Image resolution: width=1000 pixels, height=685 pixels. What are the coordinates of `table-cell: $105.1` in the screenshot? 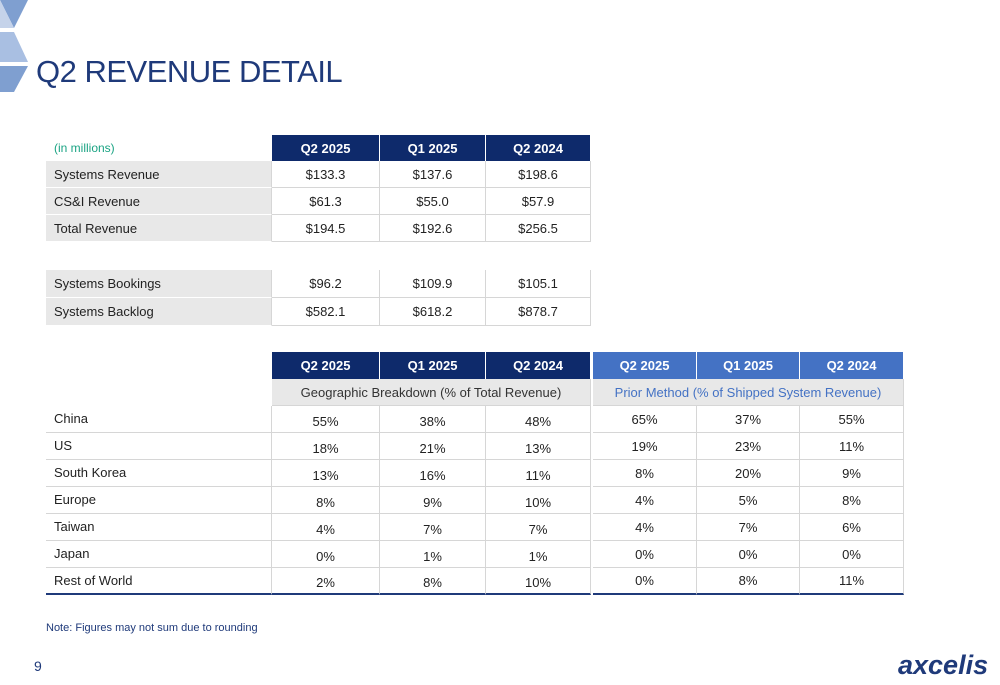 It's located at (538, 284).